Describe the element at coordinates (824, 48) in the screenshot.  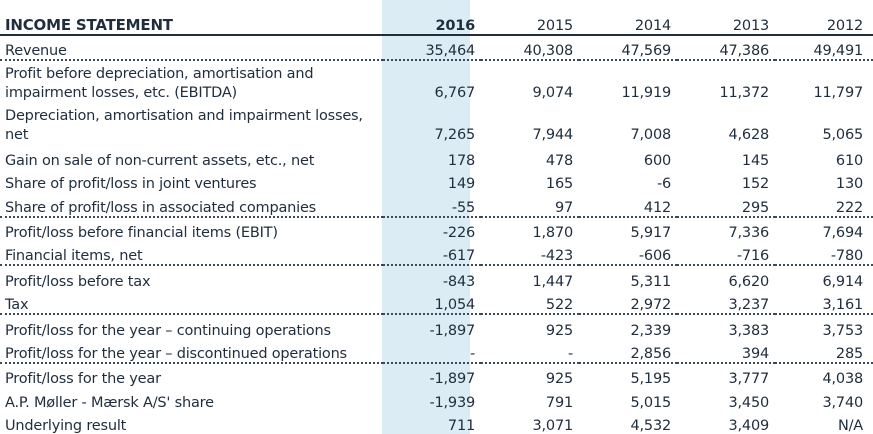
I see `cell-2012: 49,491` at that location.